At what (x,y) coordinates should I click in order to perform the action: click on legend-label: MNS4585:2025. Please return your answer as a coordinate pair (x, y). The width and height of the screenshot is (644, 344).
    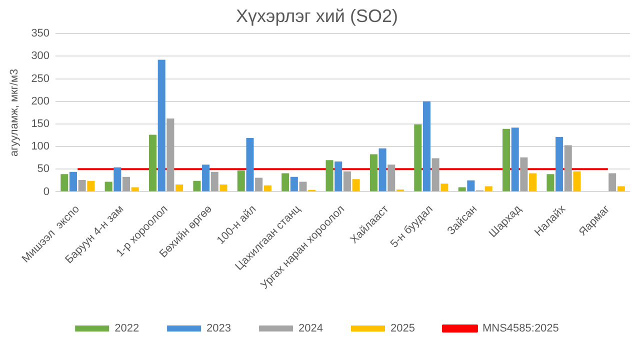
    Looking at the image, I should click on (520, 328).